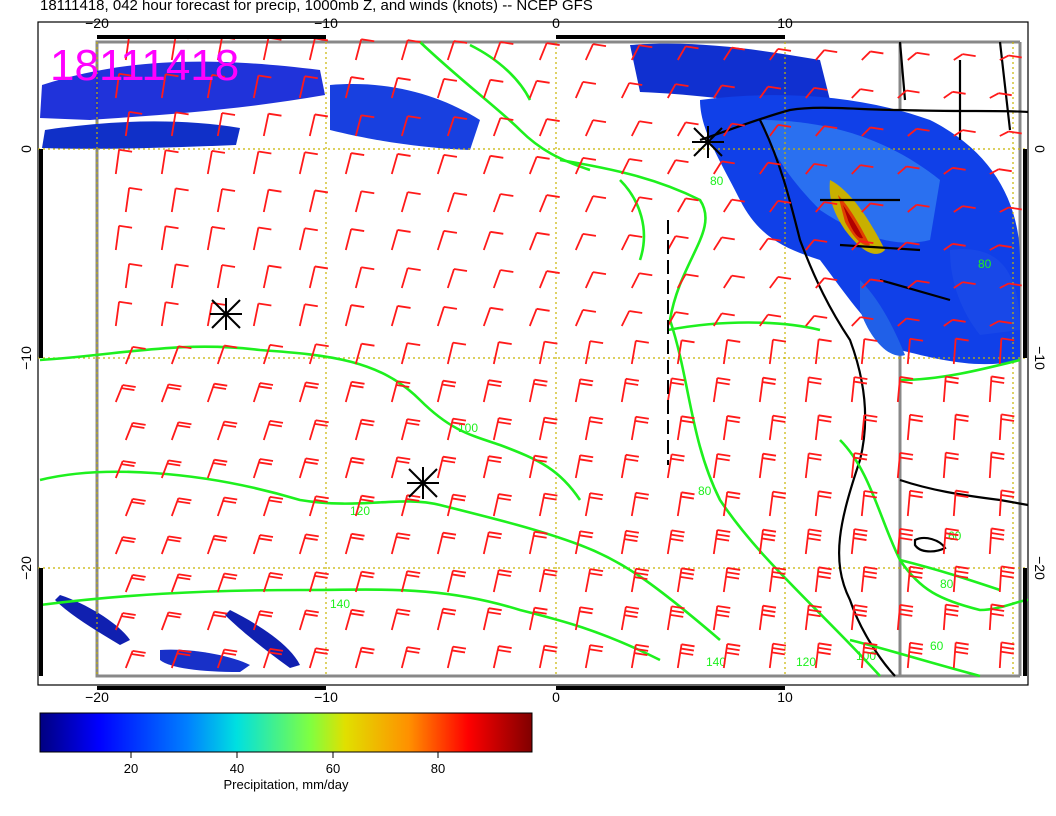  What do you see at coordinates (955, 536) in the screenshot?
I see `contour-label: 60` at bounding box center [955, 536].